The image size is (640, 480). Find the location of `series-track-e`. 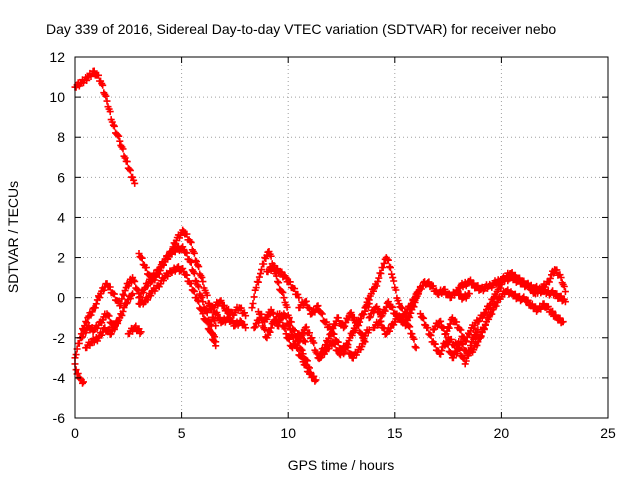

series-track-e is located at coordinates (102, 335).